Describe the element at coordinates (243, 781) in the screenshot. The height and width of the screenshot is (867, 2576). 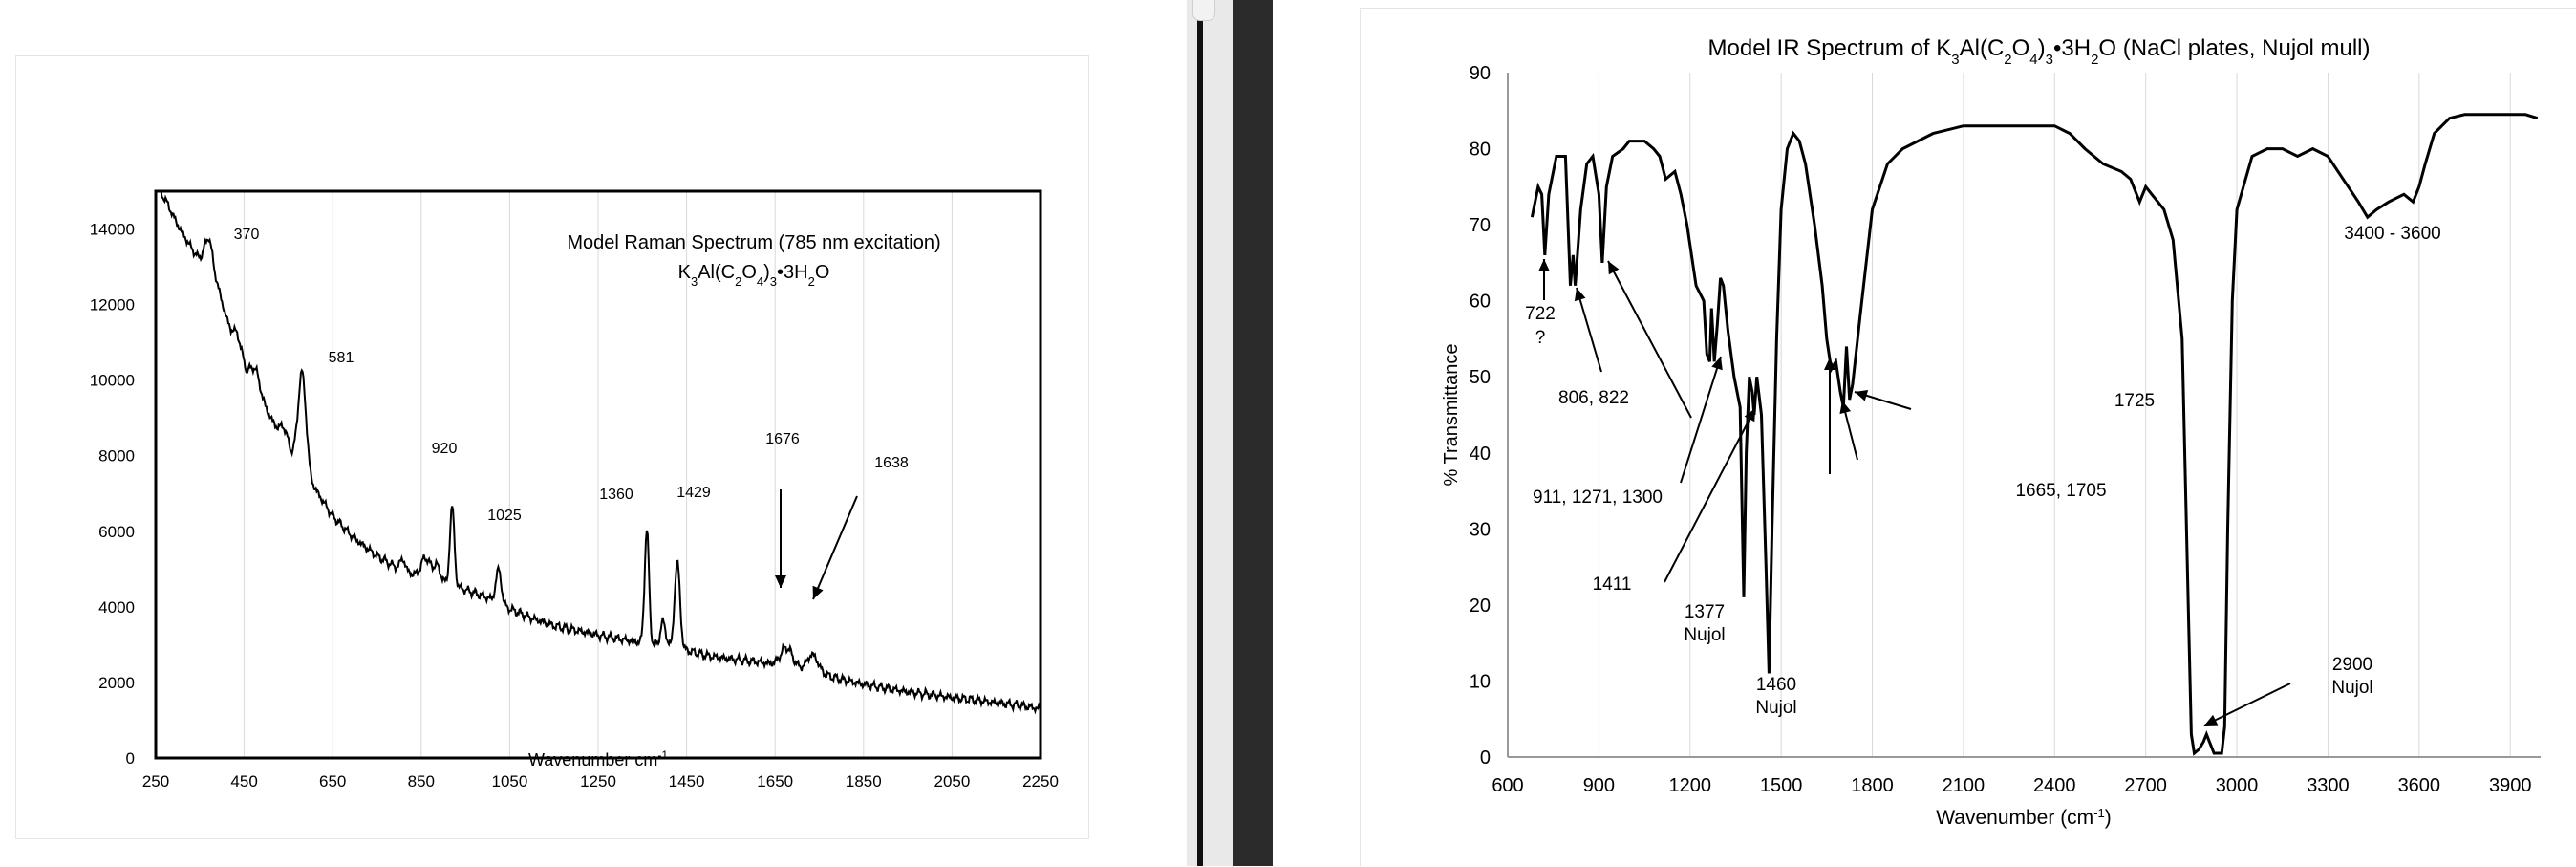
I see `raman-x-tick-label: 450` at that location.